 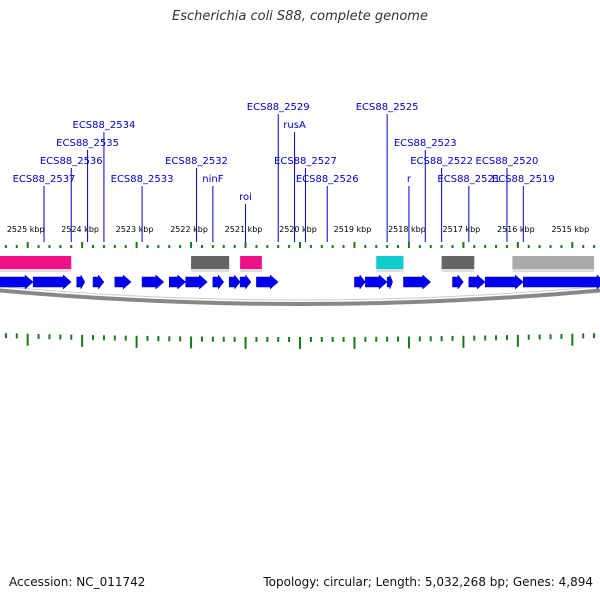 I want to click on feature-track, so click(x=297, y=264).